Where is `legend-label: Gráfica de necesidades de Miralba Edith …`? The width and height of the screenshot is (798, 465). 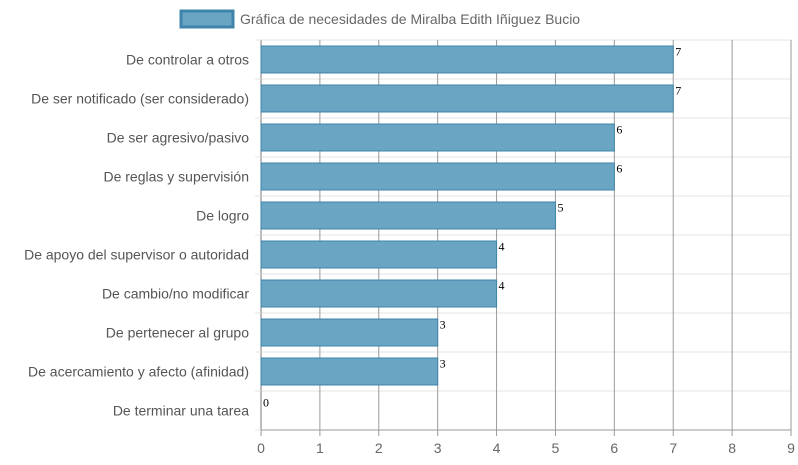 legend-label: Gráfica de necesidades de Miralba Edith … is located at coordinates (410, 19).